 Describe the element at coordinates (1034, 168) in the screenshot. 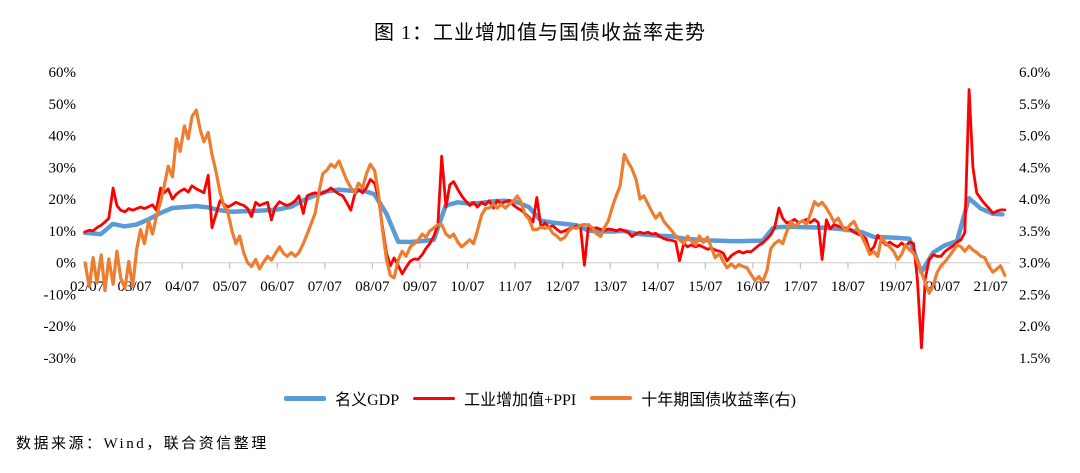

I see `right-axis-label: 4.5%` at that location.